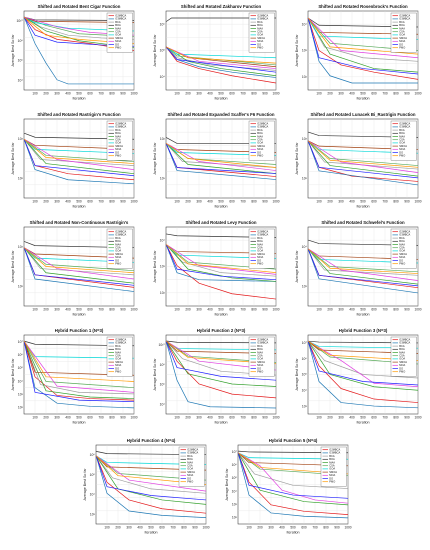 This screenshot has height=550, width=430. I want to click on y-tick-label: 10⁶, so click(235, 465).